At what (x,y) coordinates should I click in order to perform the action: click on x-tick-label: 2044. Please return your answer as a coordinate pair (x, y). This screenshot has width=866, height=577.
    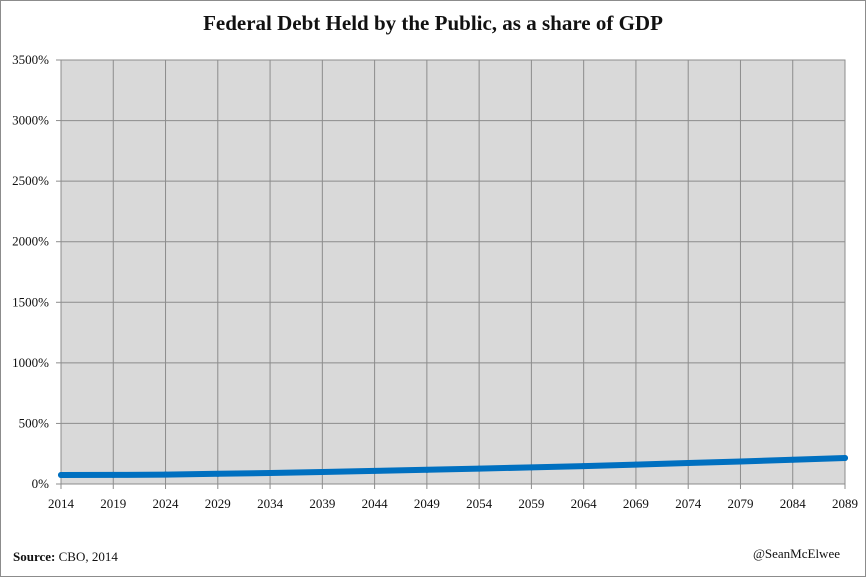
    Looking at the image, I should click on (375, 503).